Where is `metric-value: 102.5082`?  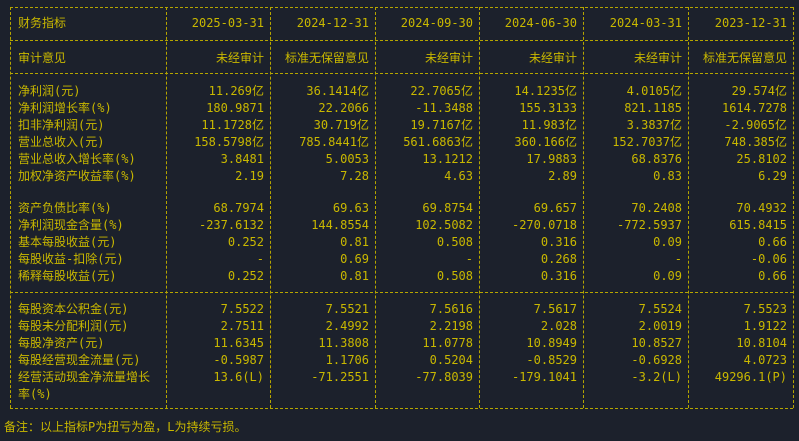
metric-value: 102.5082 is located at coordinates (444, 225).